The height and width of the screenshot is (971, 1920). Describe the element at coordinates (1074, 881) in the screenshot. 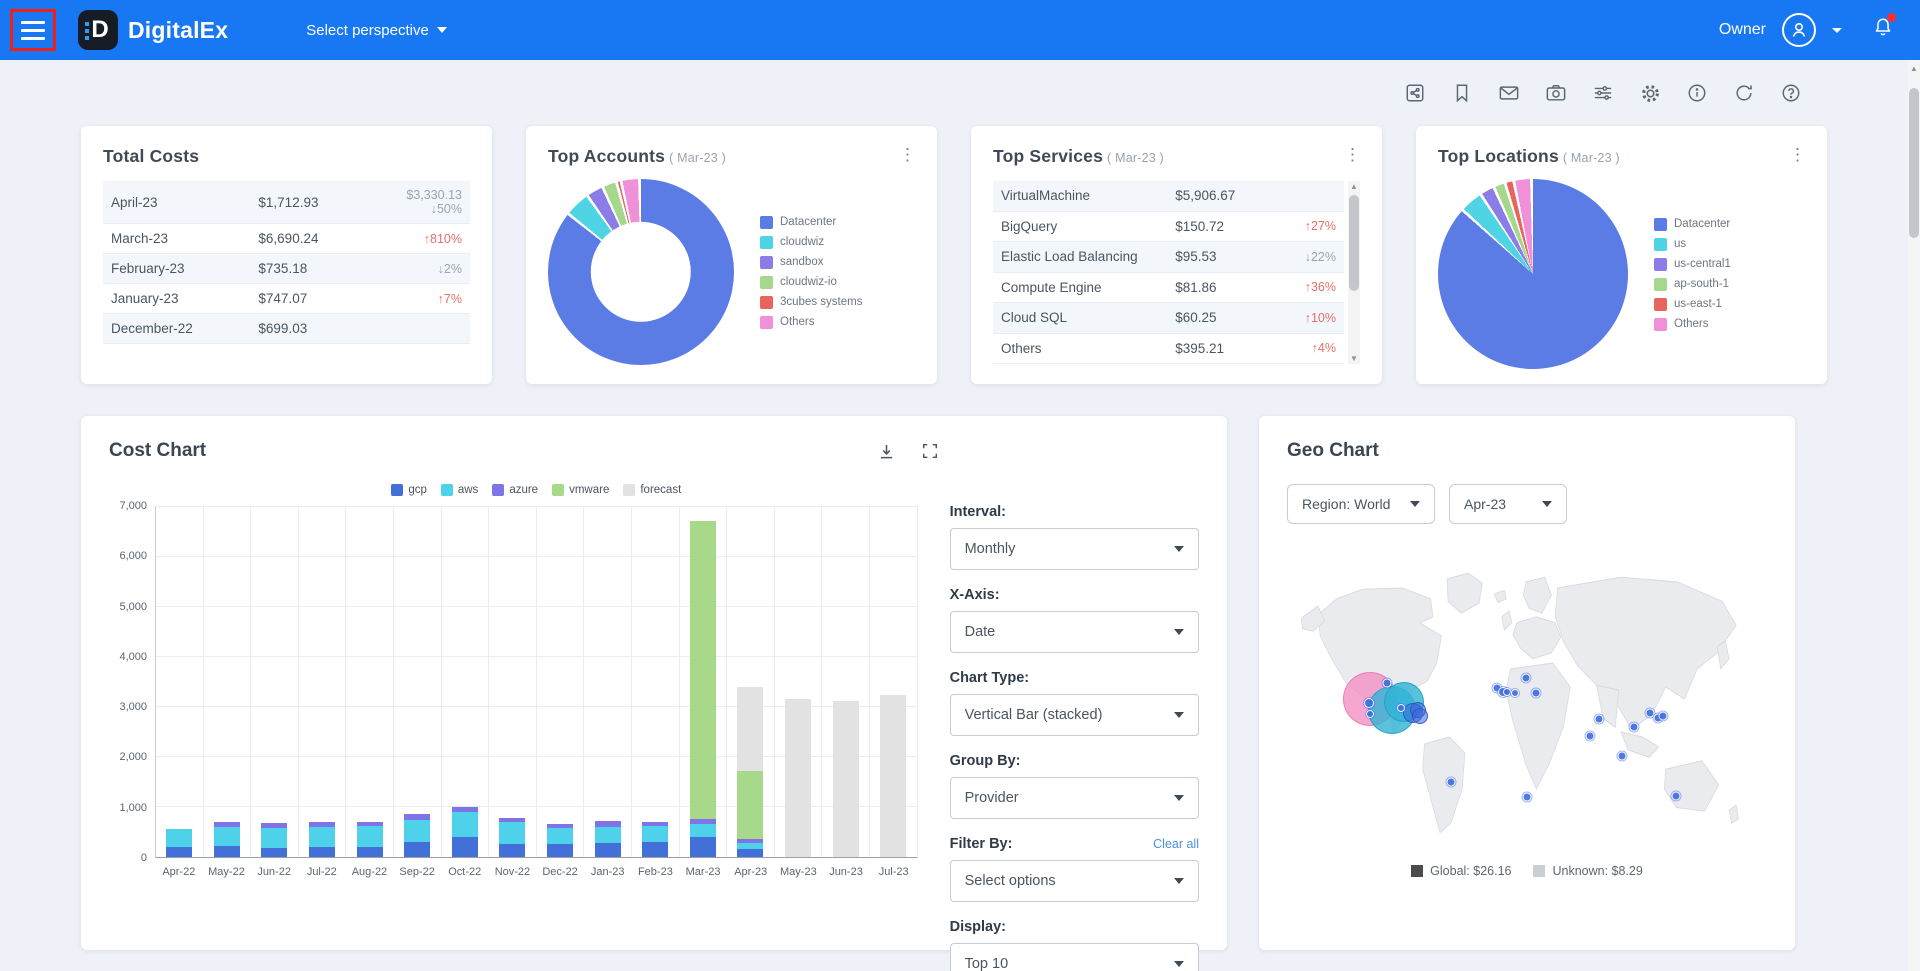

I see `filter-by-select: Select options` at that location.